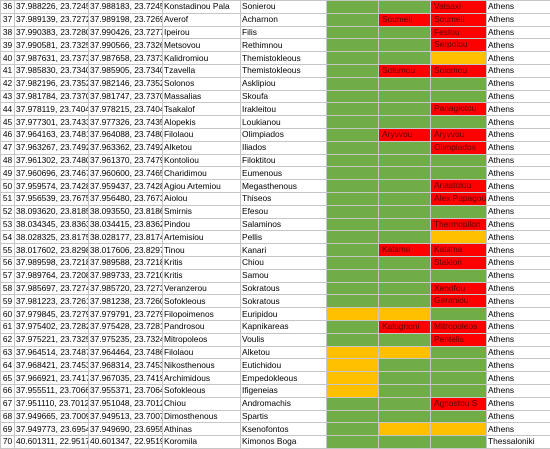 The width and height of the screenshot is (550, 449). What do you see at coordinates (52, 378) in the screenshot?
I see `coord-a-cell: 37.966921, 23.741744` at bounding box center [52, 378].